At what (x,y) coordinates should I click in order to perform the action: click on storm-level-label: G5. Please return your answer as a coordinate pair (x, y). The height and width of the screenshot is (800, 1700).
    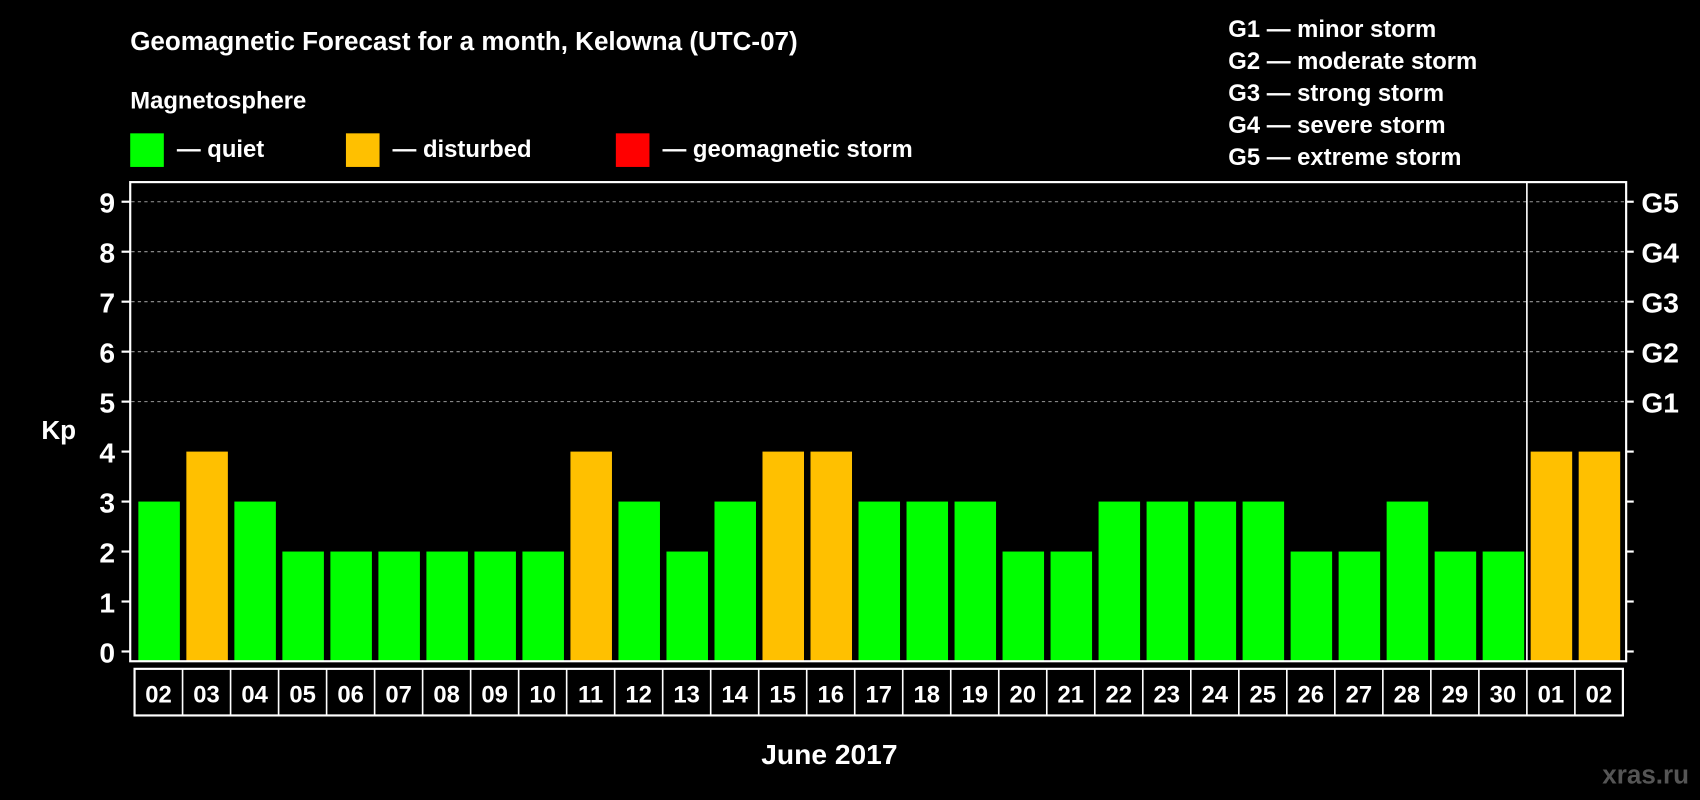
    Looking at the image, I should click on (1660, 203).